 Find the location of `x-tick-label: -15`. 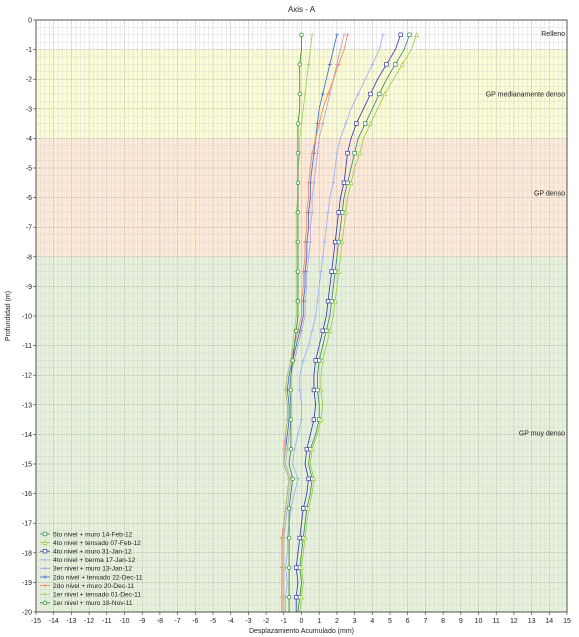

x-tick-label: -15 is located at coordinates (36, 621).